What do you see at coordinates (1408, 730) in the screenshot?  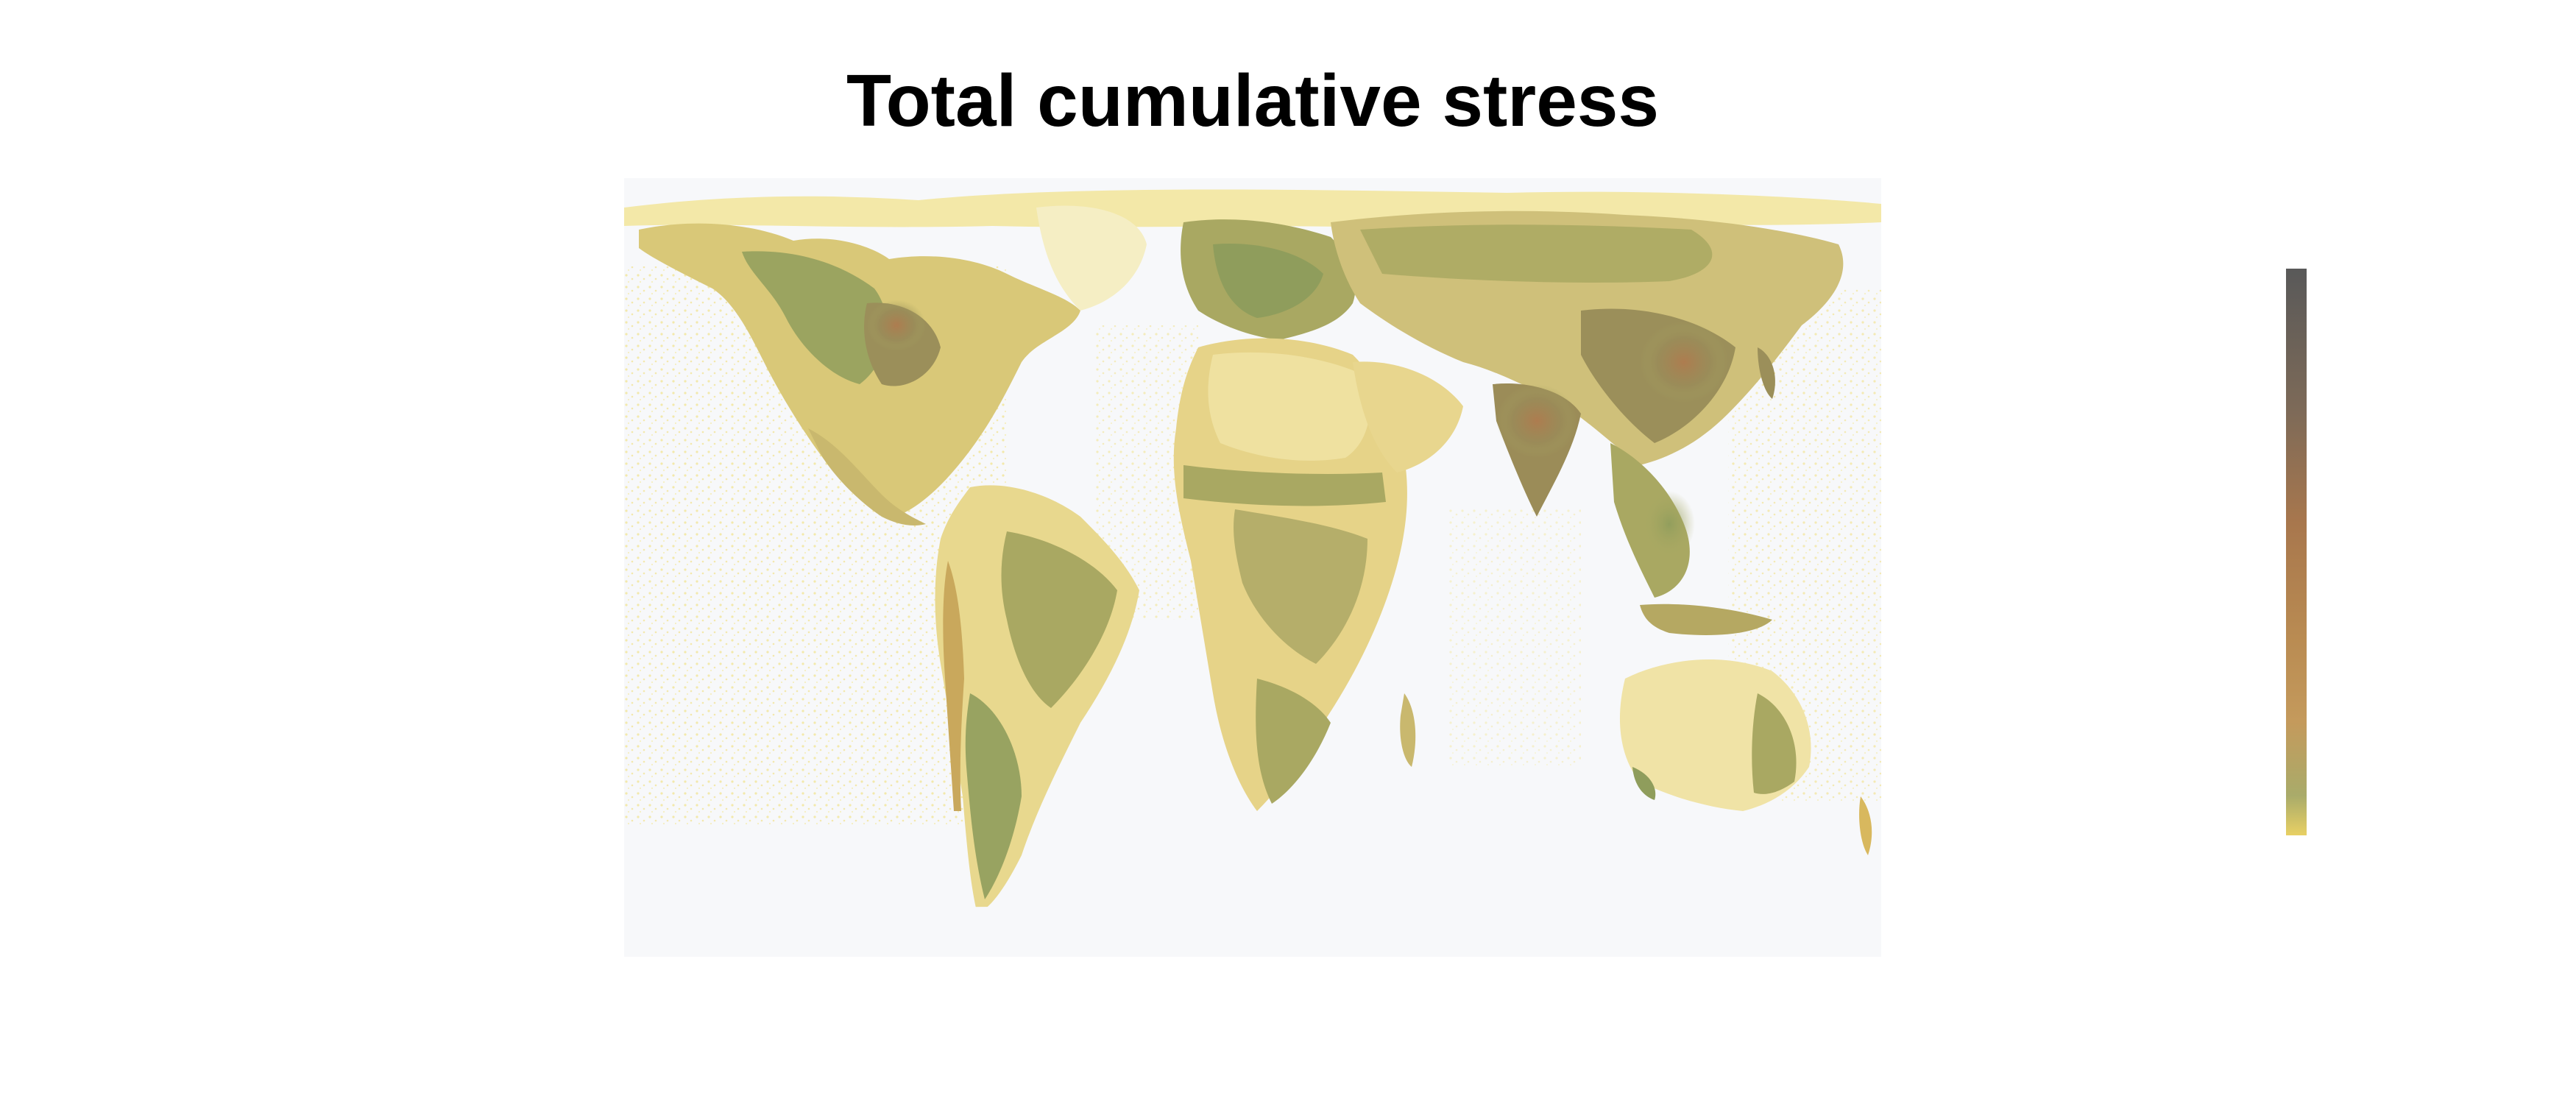 I see `landmass-madagascar` at bounding box center [1408, 730].